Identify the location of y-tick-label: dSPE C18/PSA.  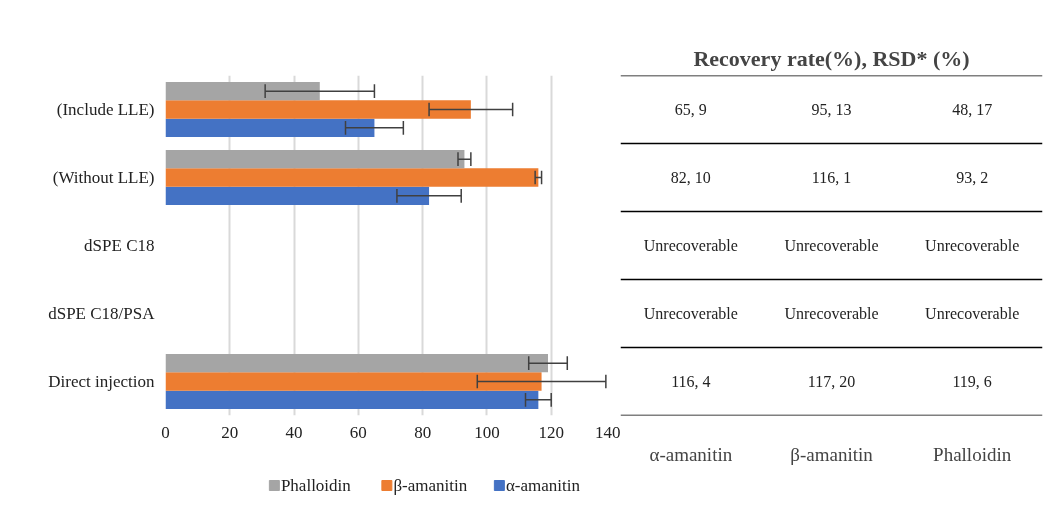
(102, 313).